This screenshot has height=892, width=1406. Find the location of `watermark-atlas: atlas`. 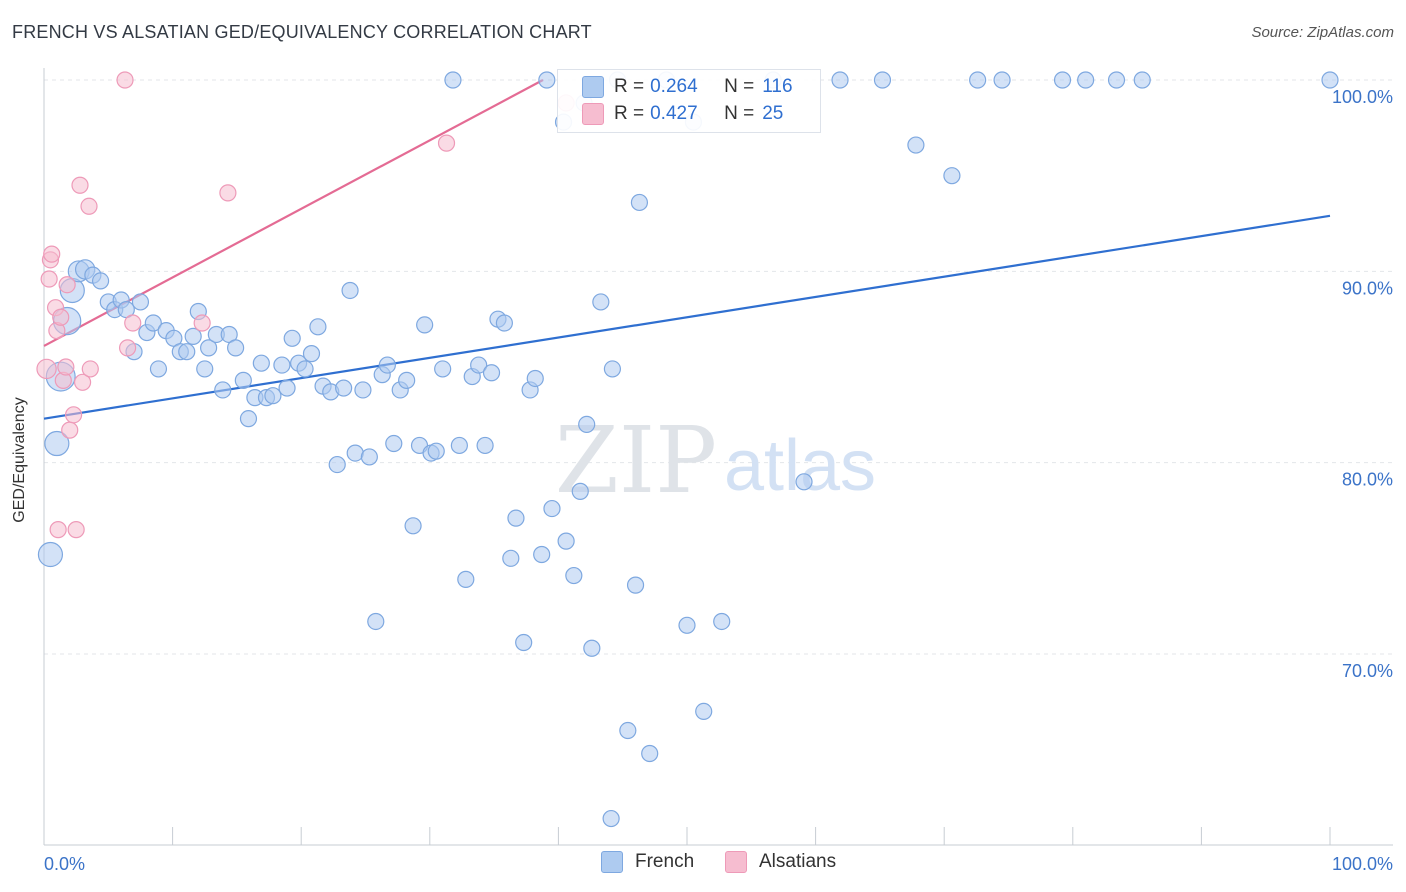

watermark-atlas: atlas is located at coordinates (800, 466).